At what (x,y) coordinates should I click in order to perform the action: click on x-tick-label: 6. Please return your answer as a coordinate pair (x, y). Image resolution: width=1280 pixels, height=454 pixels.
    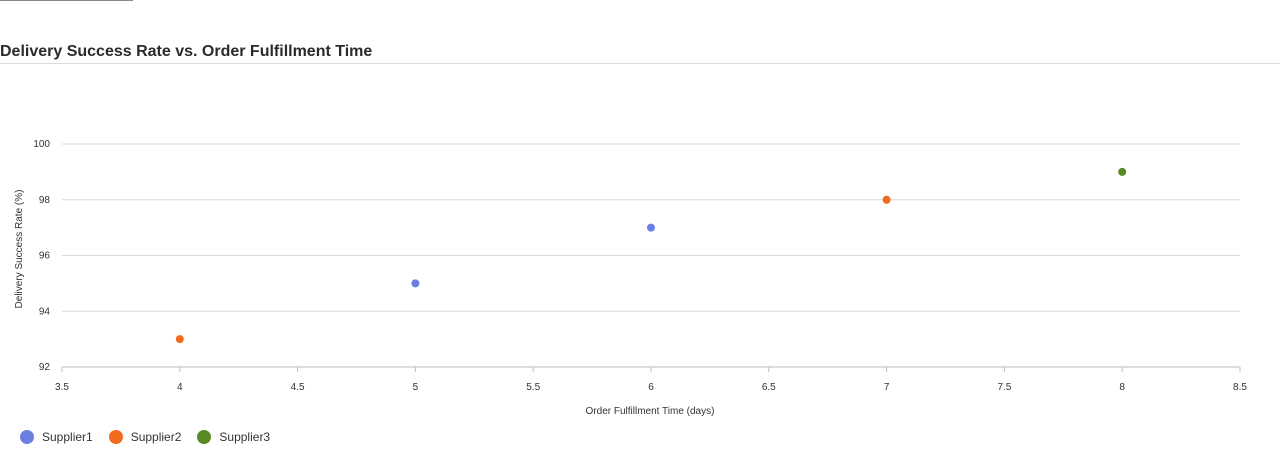
    Looking at the image, I should click on (651, 387).